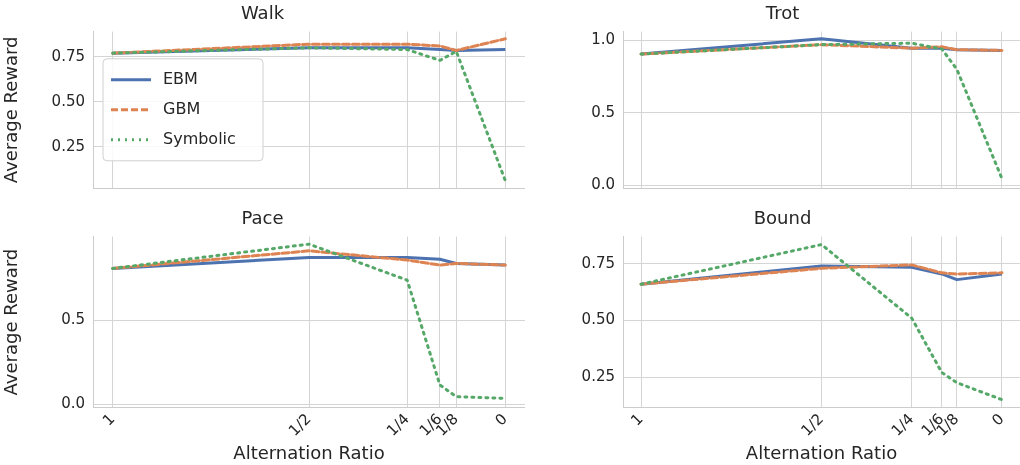 The image size is (1020, 465). What do you see at coordinates (262, 218) in the screenshot?
I see `chart-title: Pace` at bounding box center [262, 218].